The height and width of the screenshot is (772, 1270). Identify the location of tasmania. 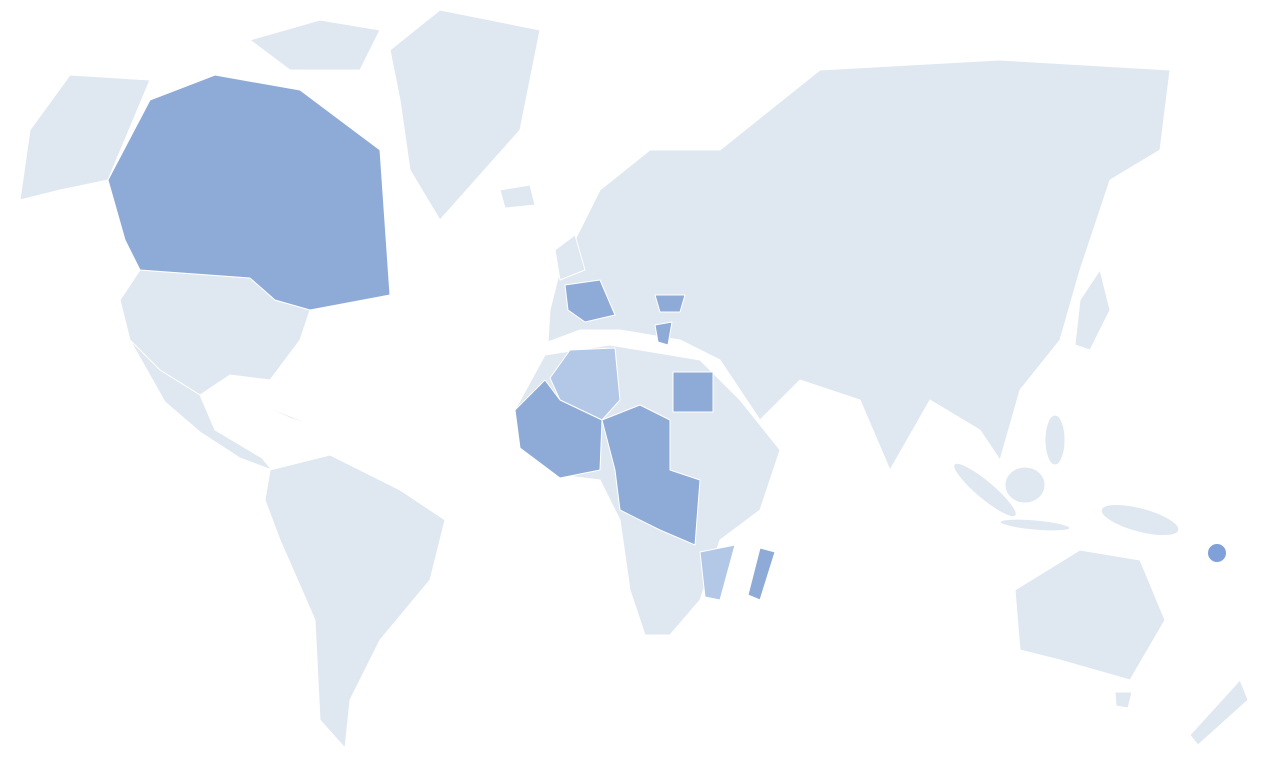
(1123, 700).